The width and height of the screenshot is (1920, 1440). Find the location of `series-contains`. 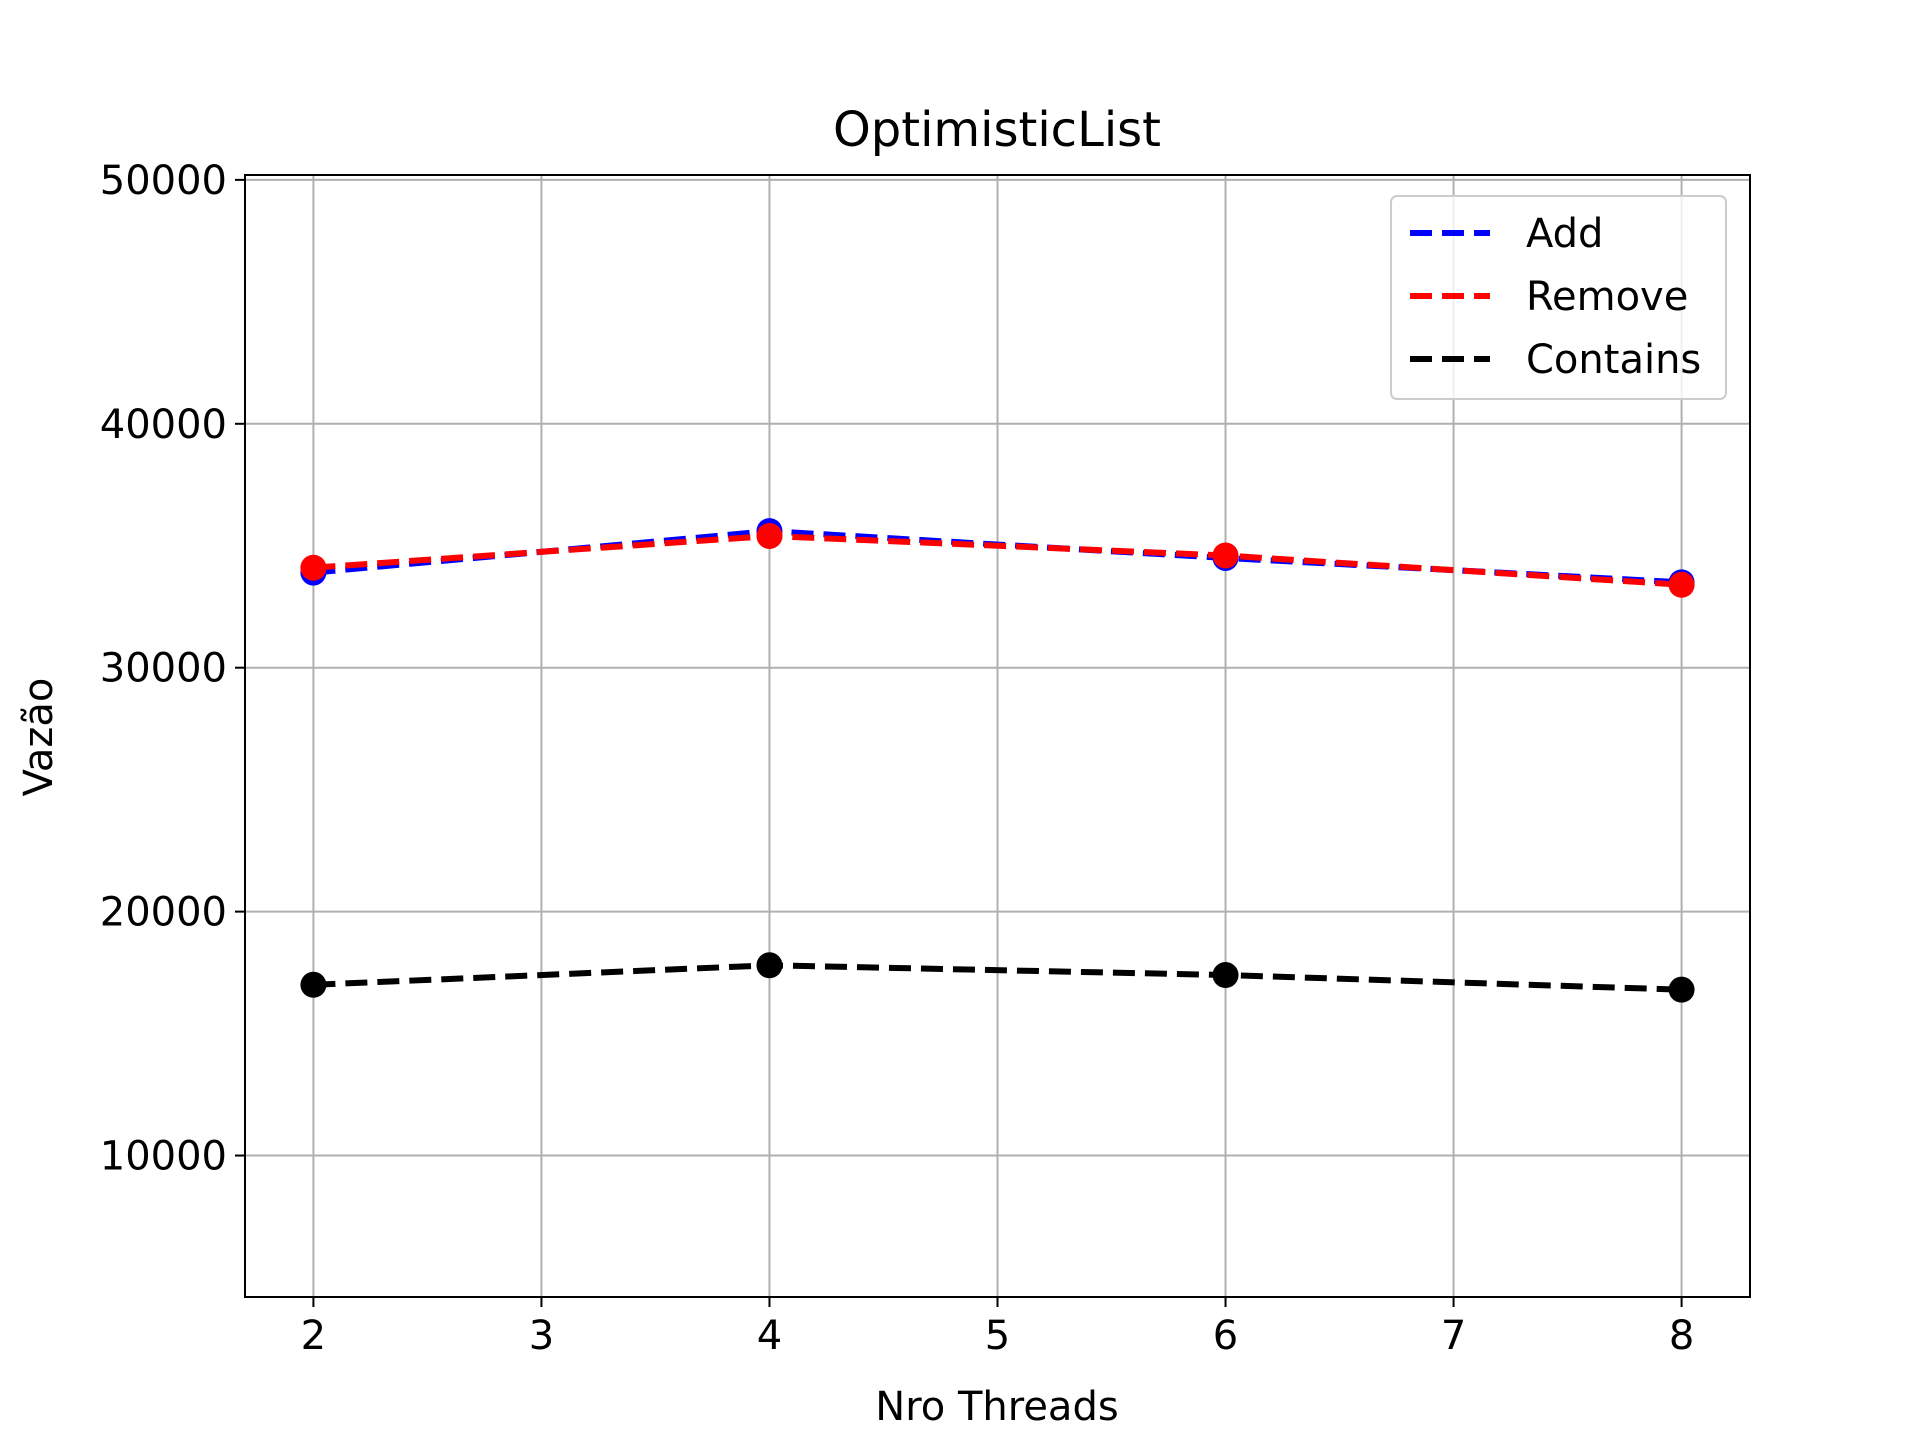

series-contains is located at coordinates (997, 977).